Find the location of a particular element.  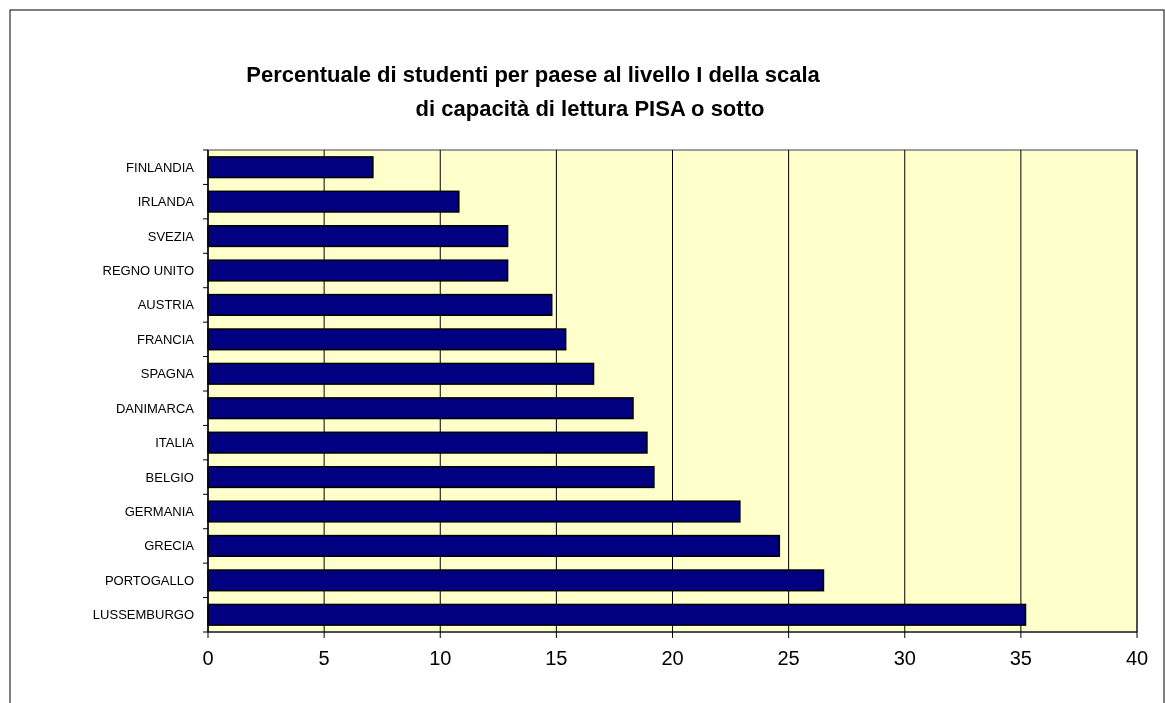

y-tick-label: ITALIA is located at coordinates (175, 443).